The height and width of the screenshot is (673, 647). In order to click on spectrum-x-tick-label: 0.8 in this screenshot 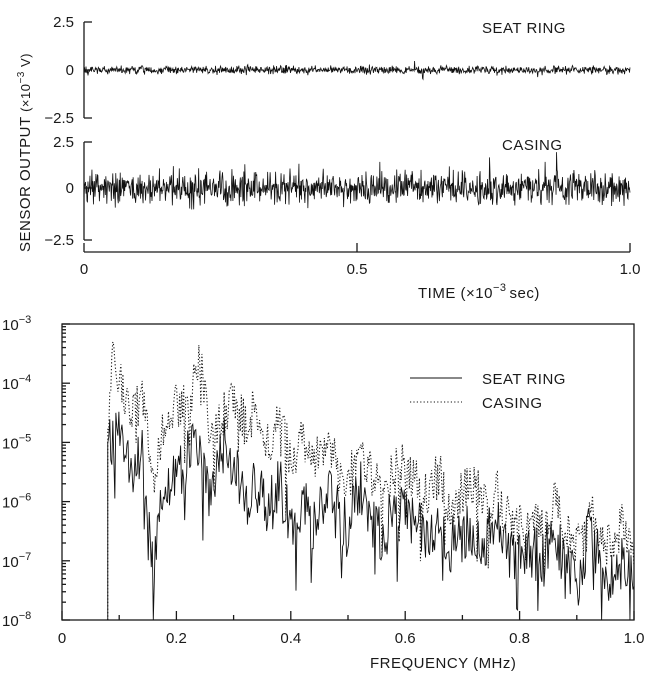, I will do `click(519, 638)`.